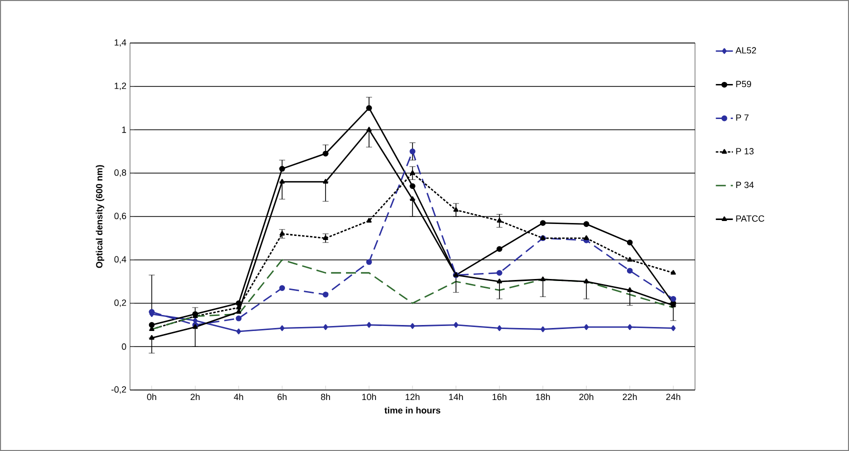  I want to click on legend-label: P 7, so click(742, 117).